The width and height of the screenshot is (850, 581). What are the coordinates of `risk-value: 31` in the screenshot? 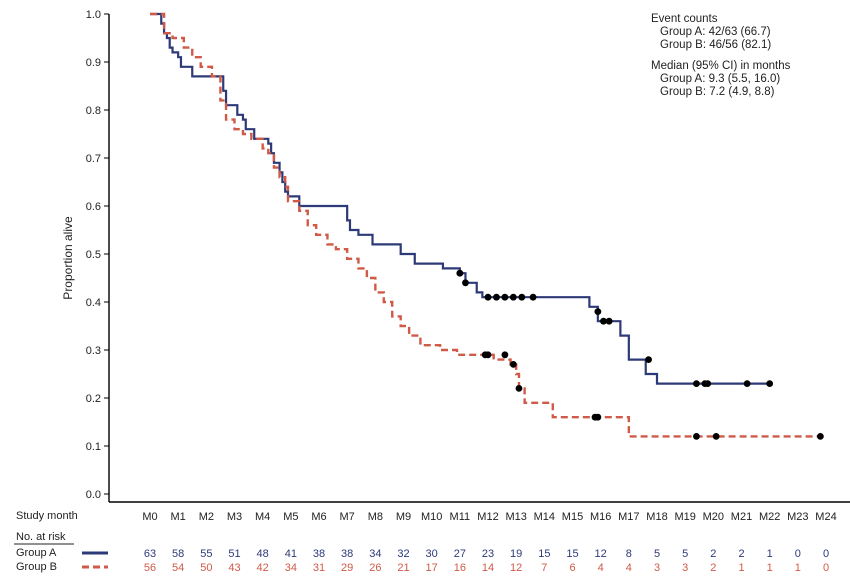 It's located at (319, 568).